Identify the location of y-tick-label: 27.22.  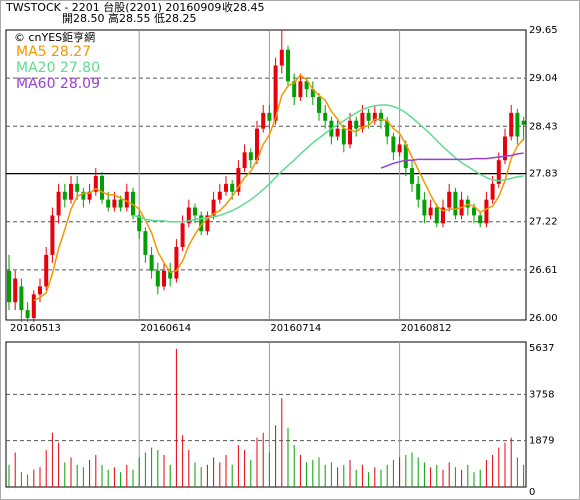
(543, 222).